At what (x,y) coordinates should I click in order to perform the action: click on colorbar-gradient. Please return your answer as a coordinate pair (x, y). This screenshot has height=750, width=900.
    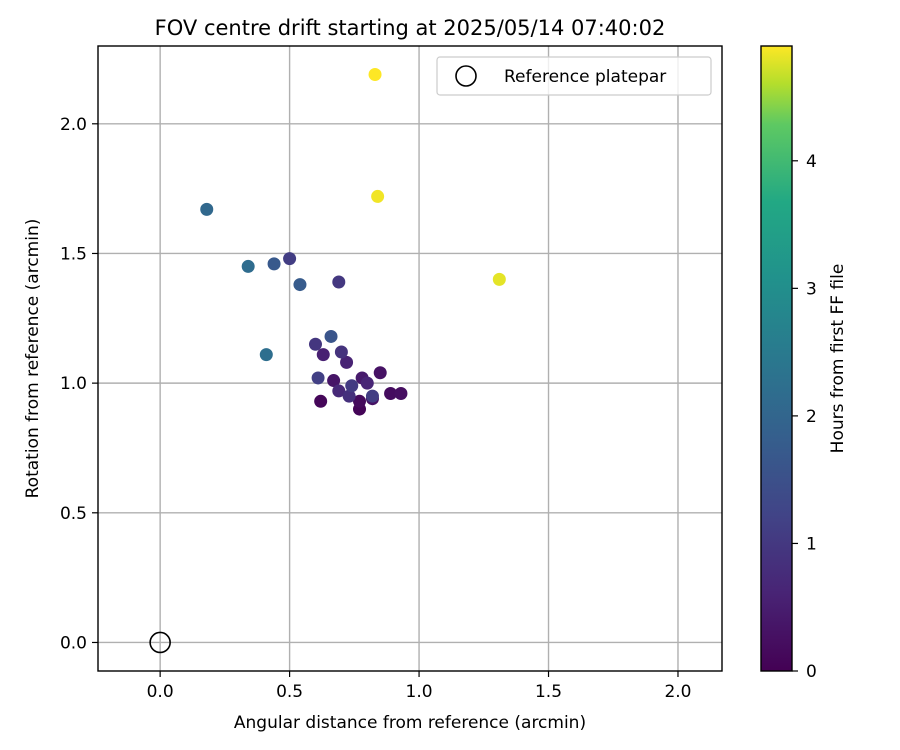
    Looking at the image, I should click on (776, 358).